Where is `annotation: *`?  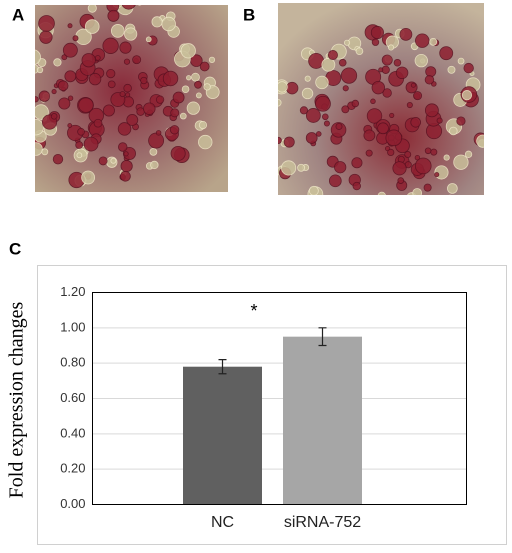
annotation: * is located at coordinates (253, 311).